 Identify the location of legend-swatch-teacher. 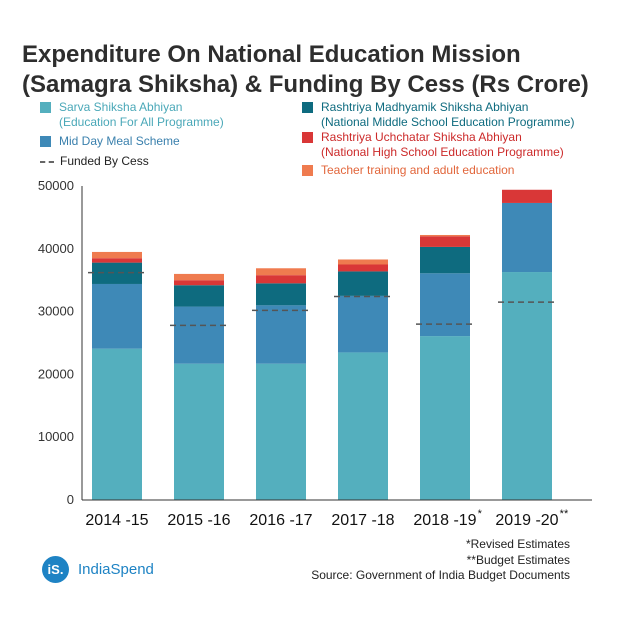
(307, 170).